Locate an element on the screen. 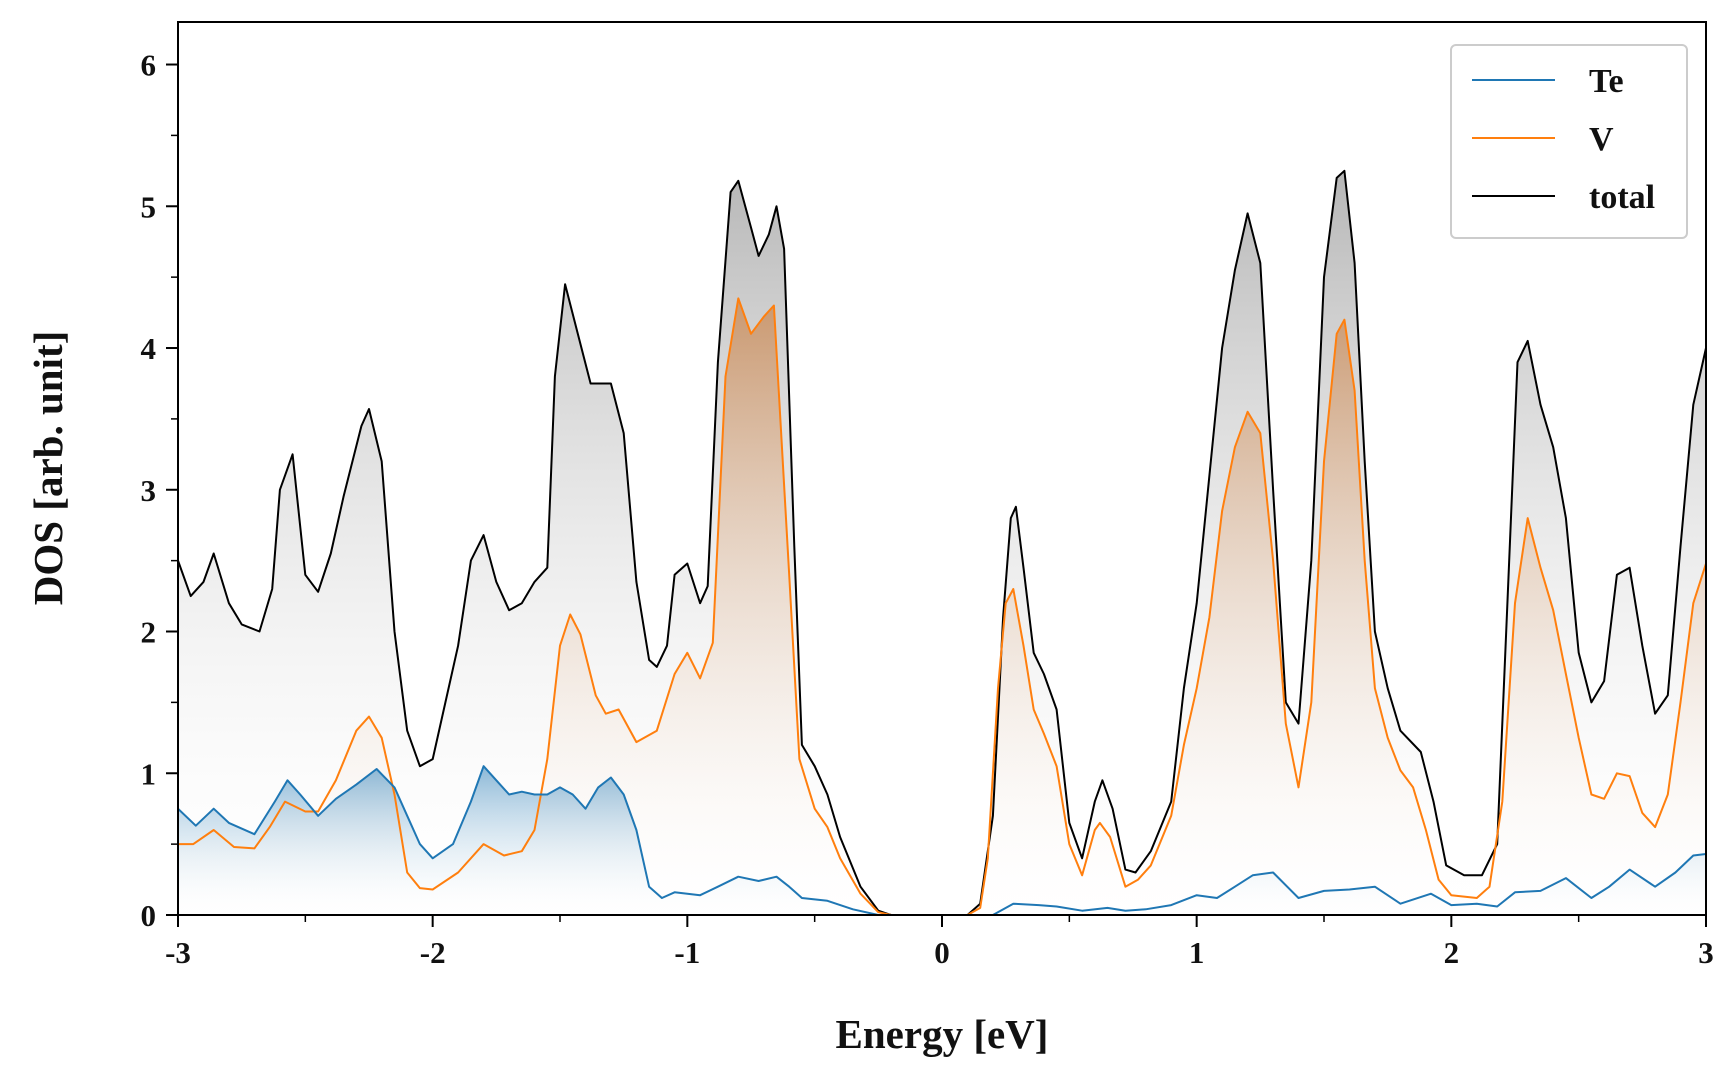 This screenshot has width=1728, height=1080. legend-label-v: V is located at coordinates (1601, 139).